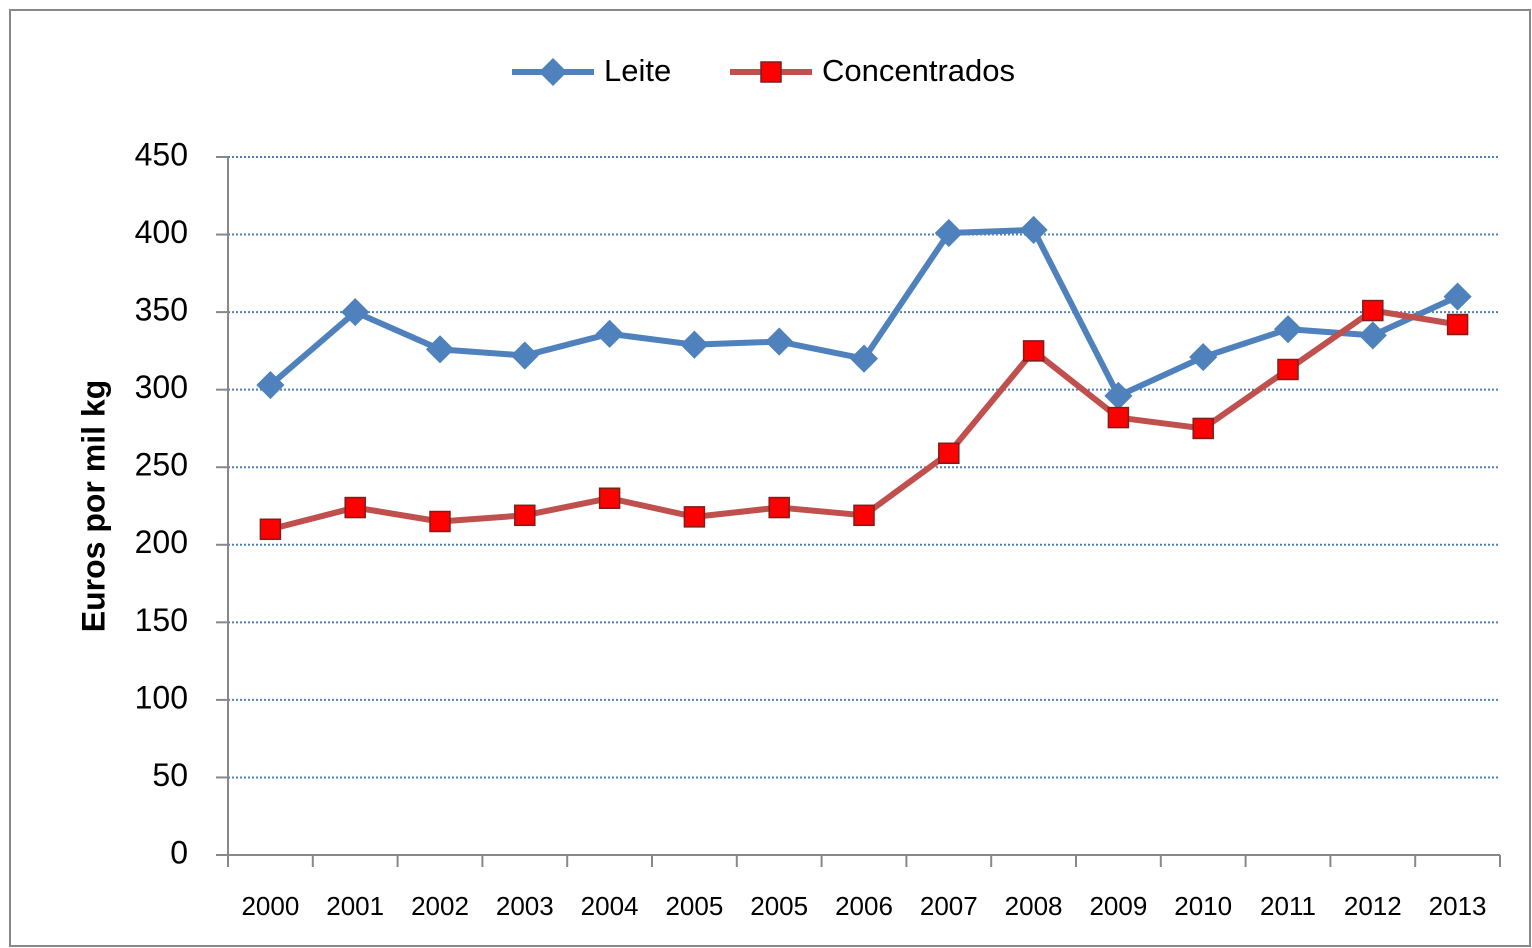 This screenshot has height=948, width=1532. Describe the element at coordinates (1034, 906) in the screenshot. I see `x-tick-label: 2008` at that location.